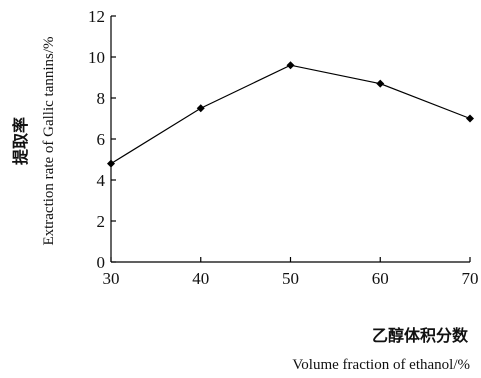  I want to click on y-axis-title-en: Extraction rate of Gallic tannins/%, so click(49, 140).